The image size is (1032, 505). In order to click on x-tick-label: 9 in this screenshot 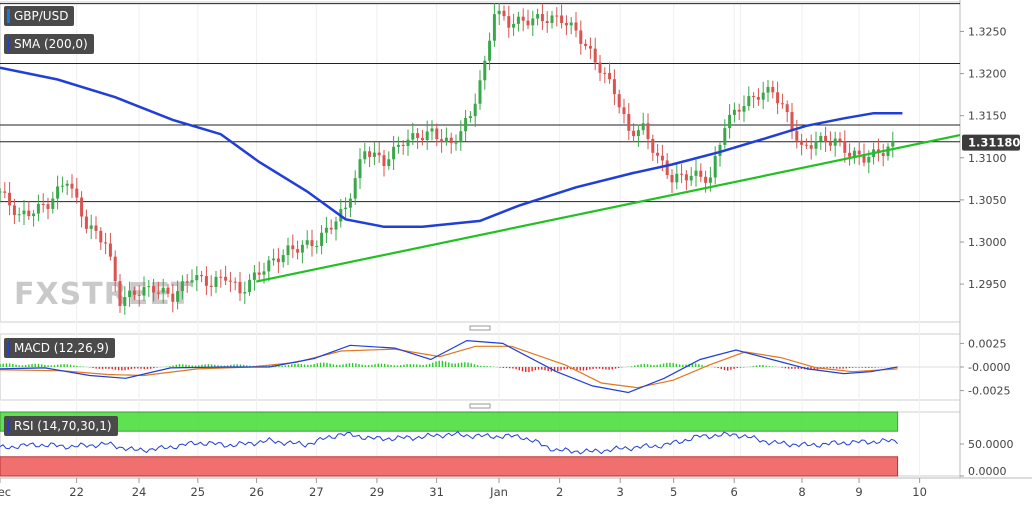, I will do `click(858, 492)`.